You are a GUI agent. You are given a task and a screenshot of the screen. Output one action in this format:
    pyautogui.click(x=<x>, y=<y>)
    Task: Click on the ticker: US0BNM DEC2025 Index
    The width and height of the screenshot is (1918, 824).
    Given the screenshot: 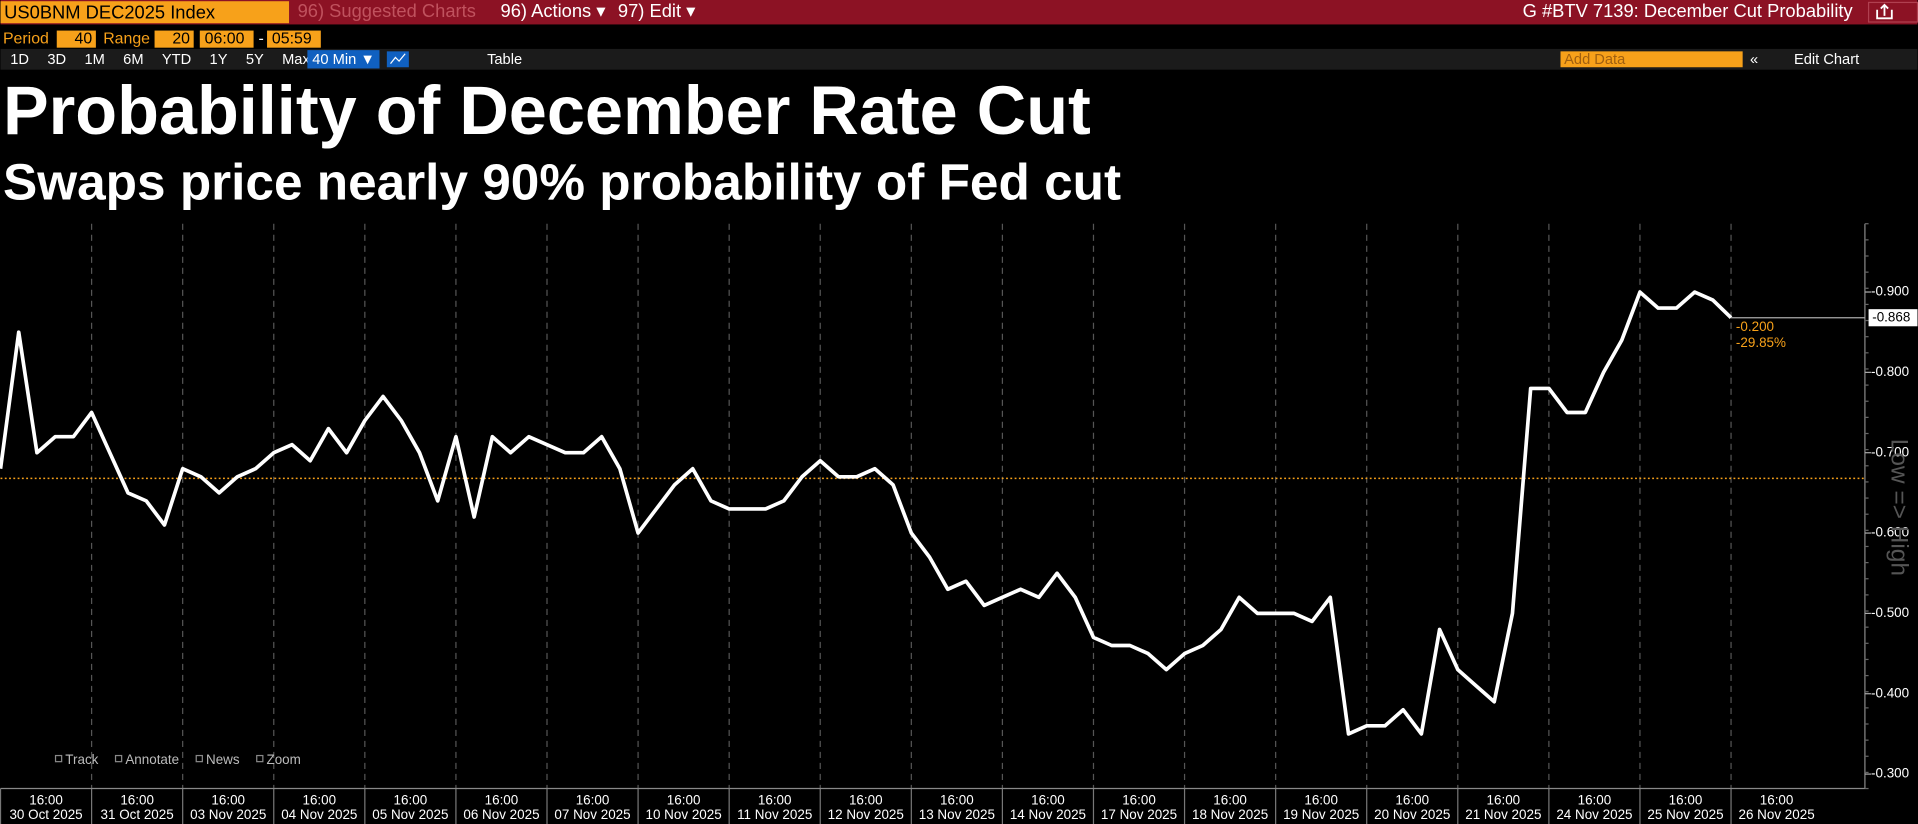 What is the action you would take?
    pyautogui.click(x=109, y=11)
    